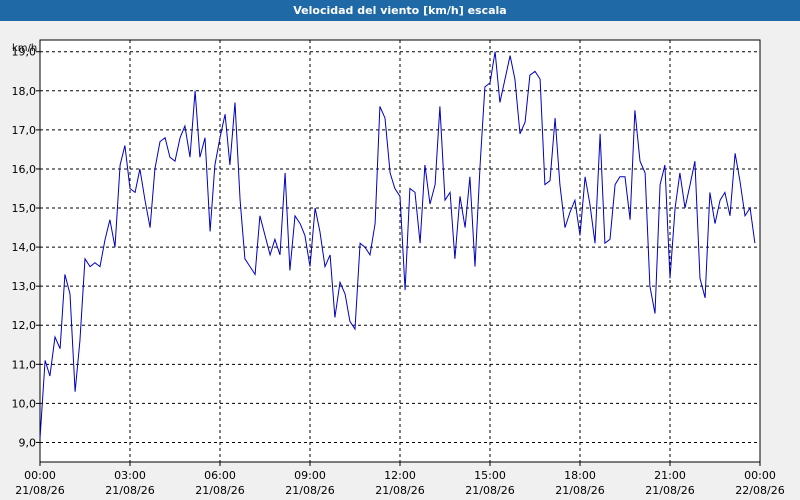  I want to click on y-tick-label: 14,0, so click(24, 247).